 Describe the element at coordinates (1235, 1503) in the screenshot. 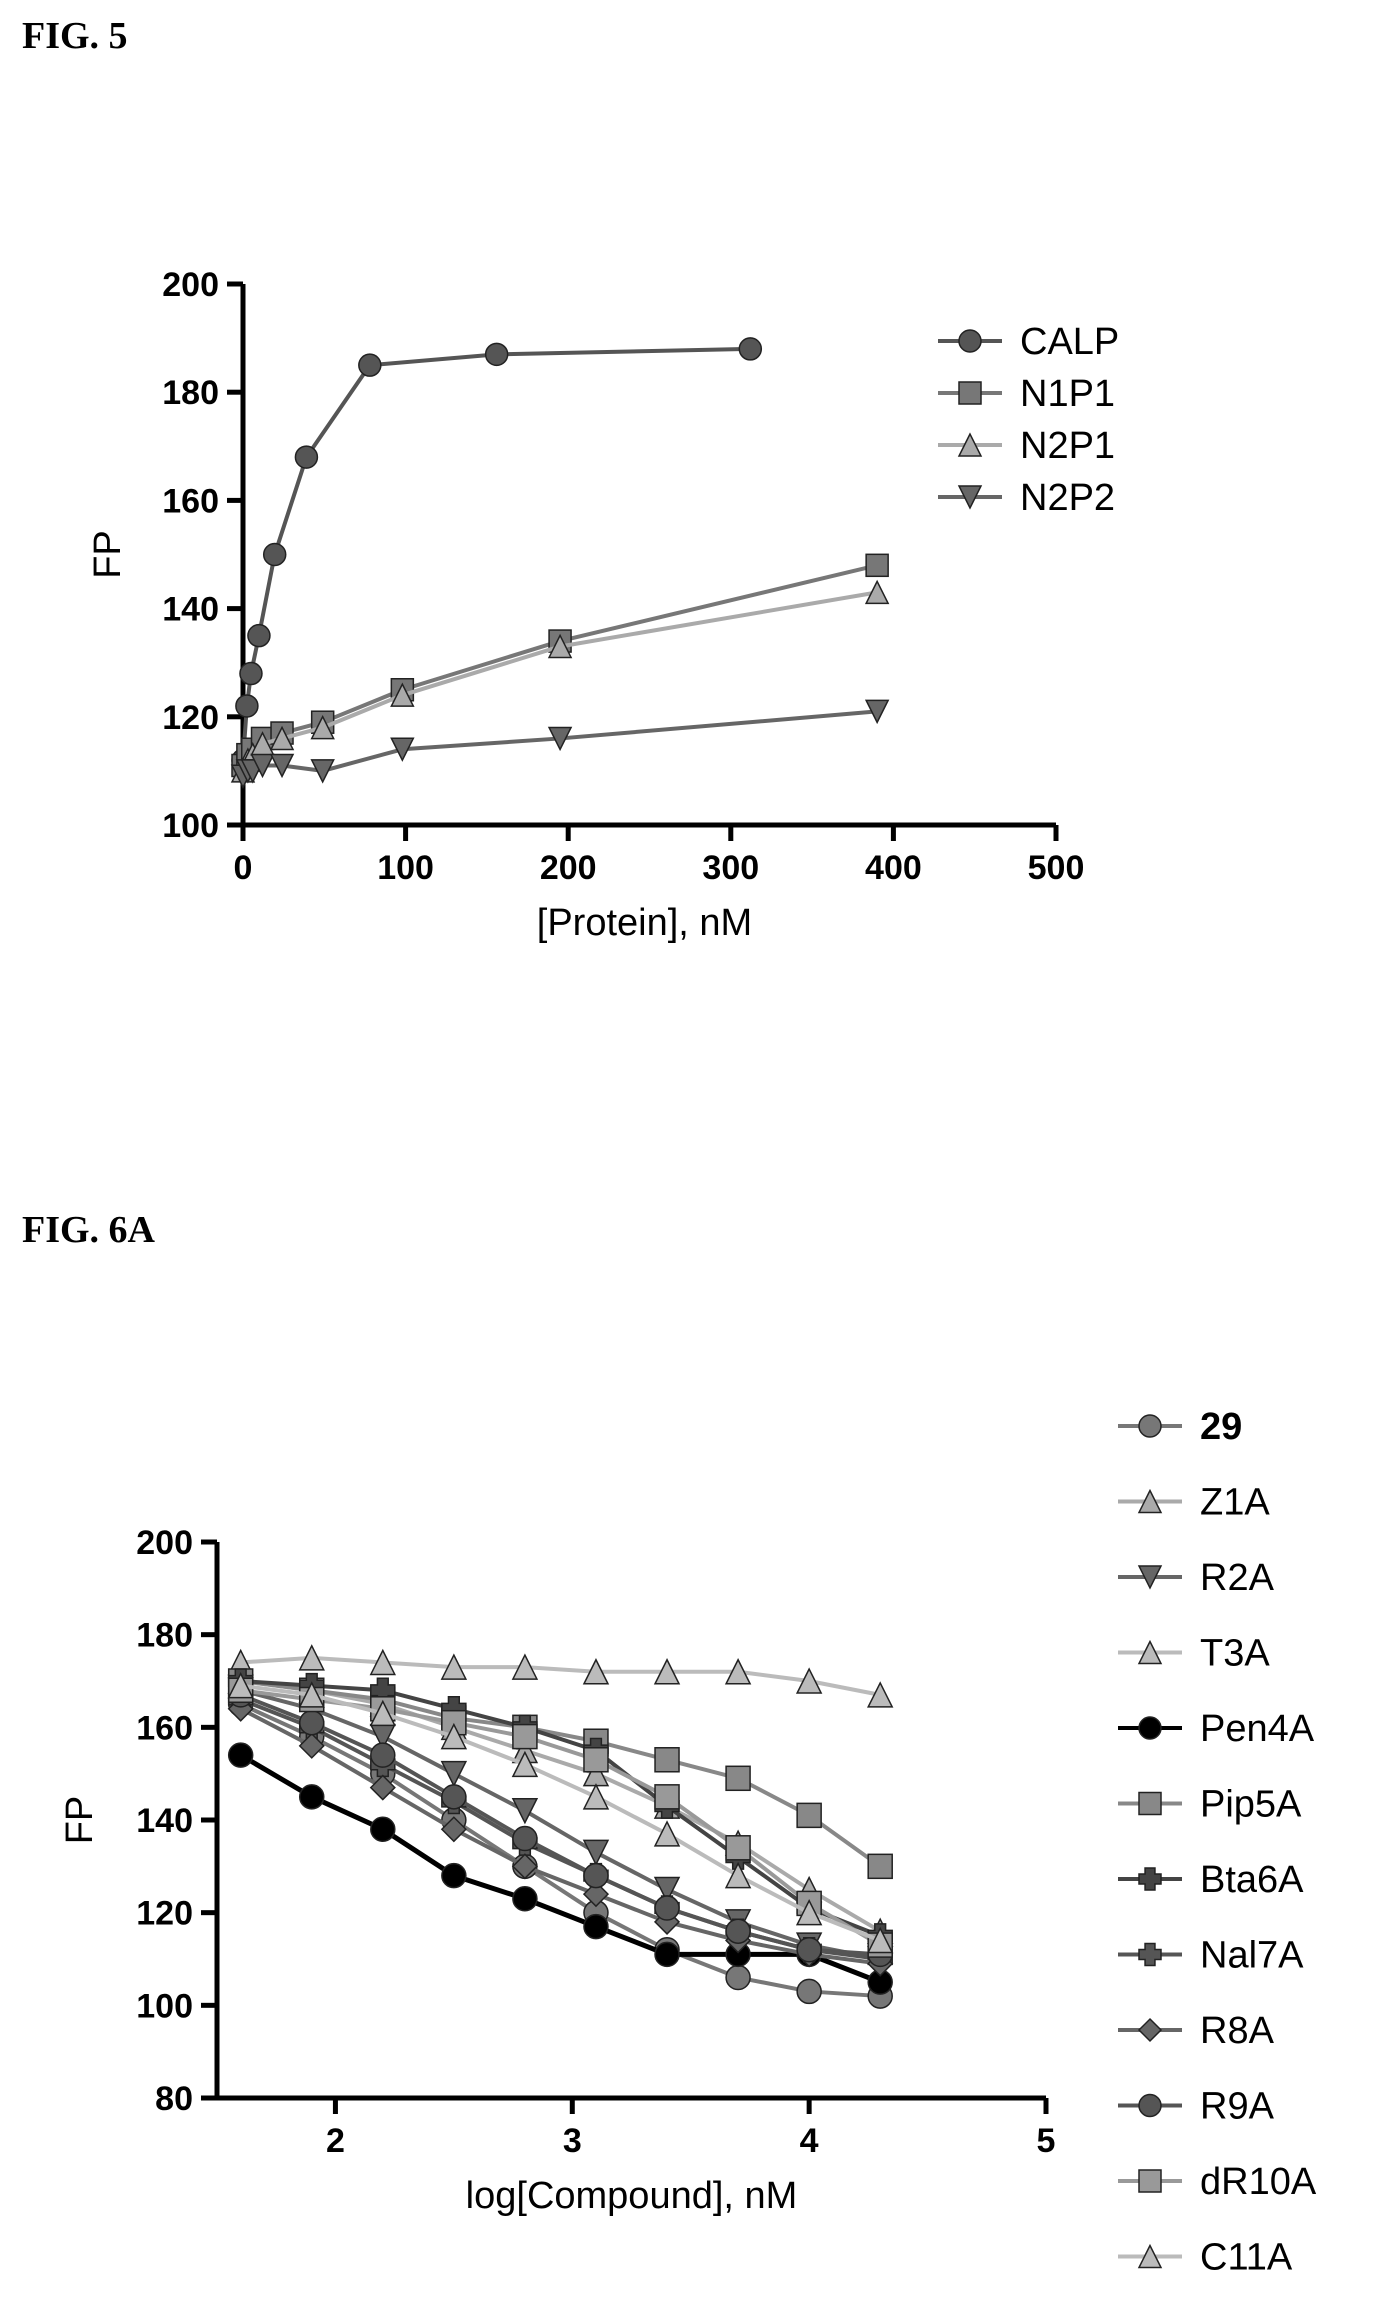

I see `legend-label: Z1A` at that location.